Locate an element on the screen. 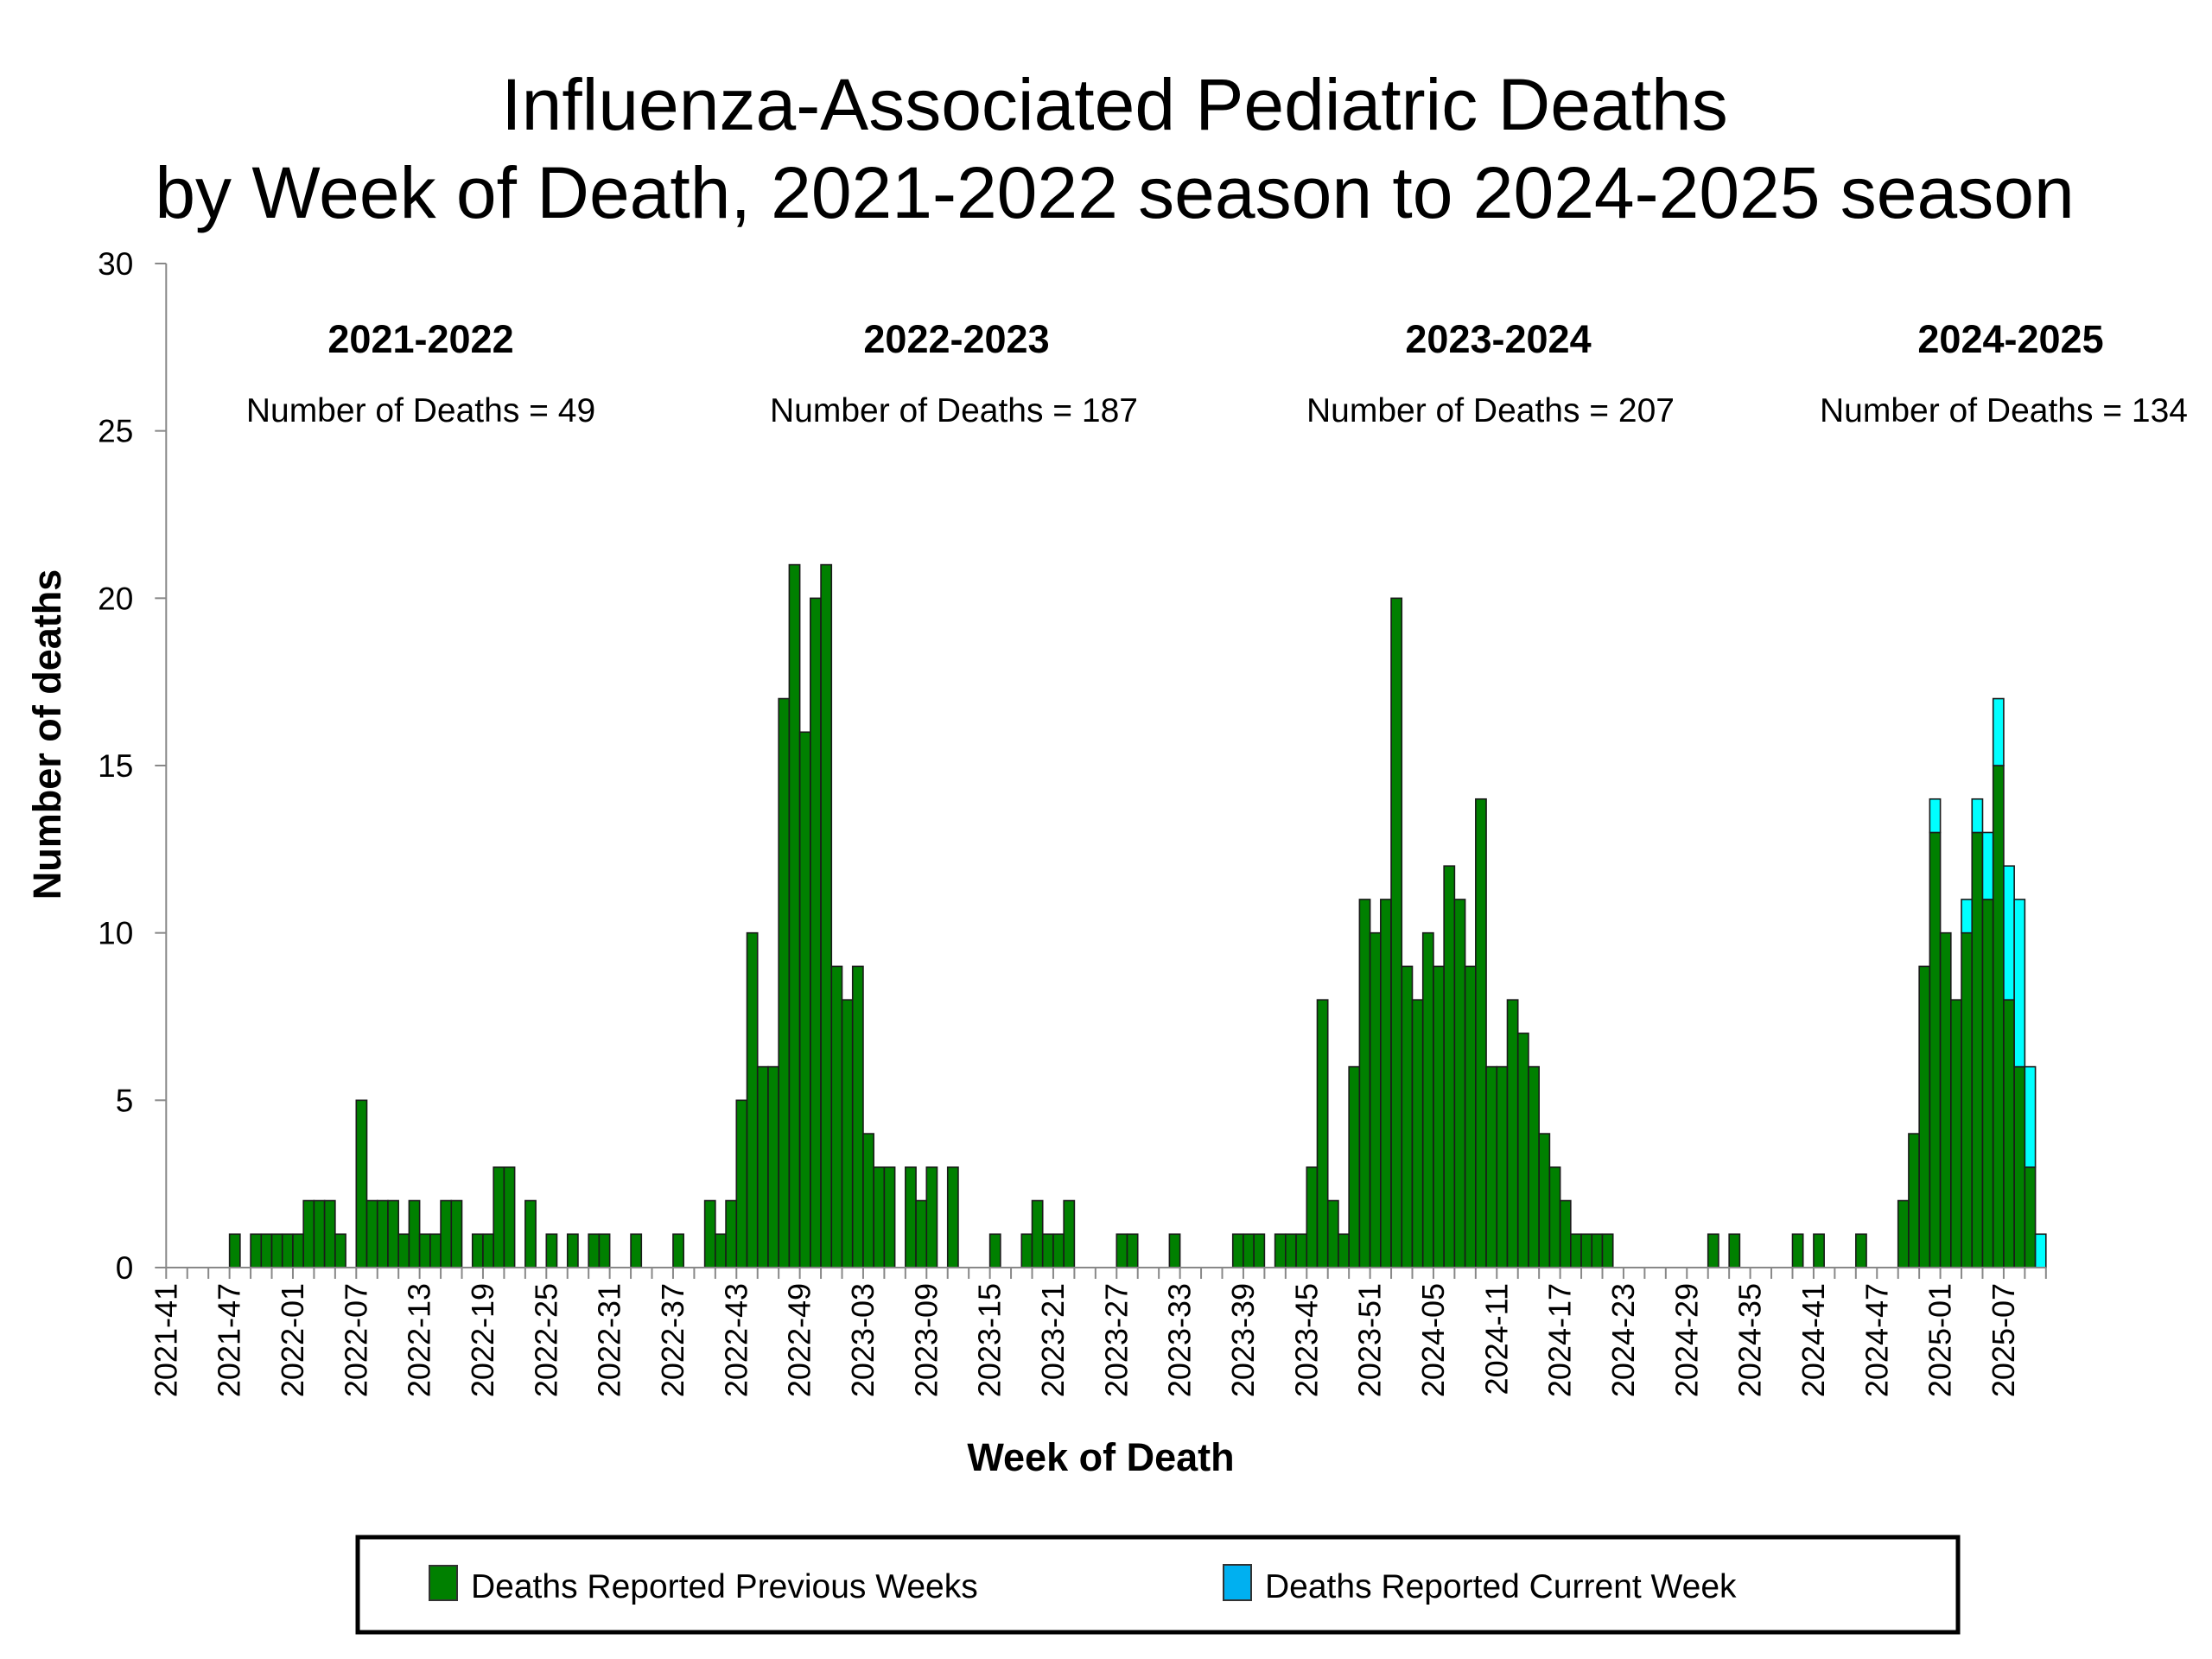 This screenshot has width=2212, height=1659. x-tick-label: 2023-03 is located at coordinates (862, 1340).